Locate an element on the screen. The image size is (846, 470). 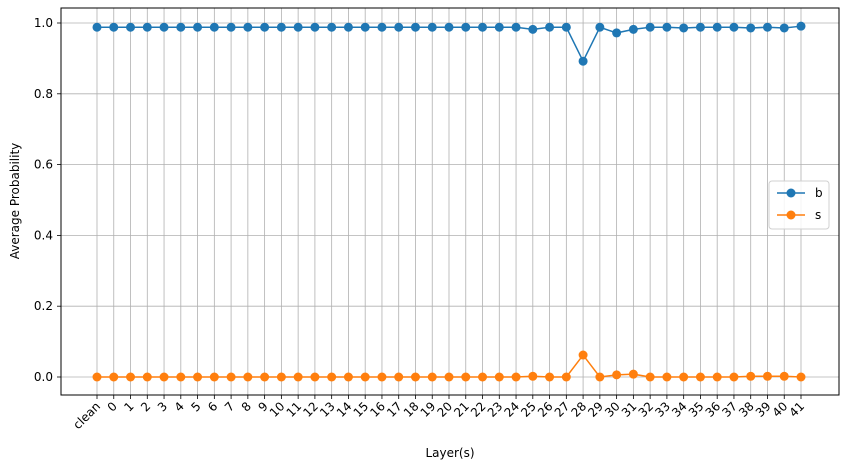
x-tick-label: 2 is located at coordinates (145, 406).